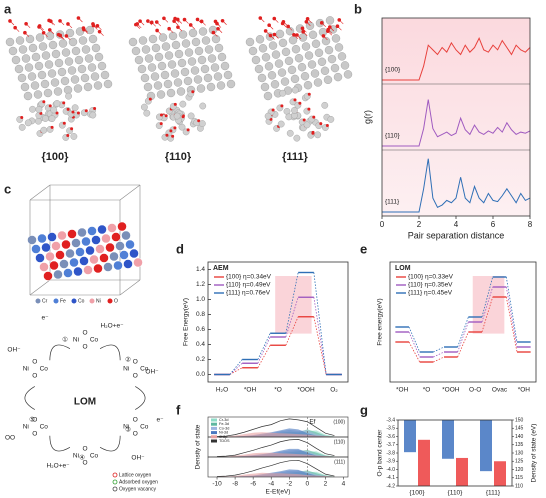  Describe the element at coordinates (224, 424) in the screenshot. I see `legend-label: Fe-3d` at that location.